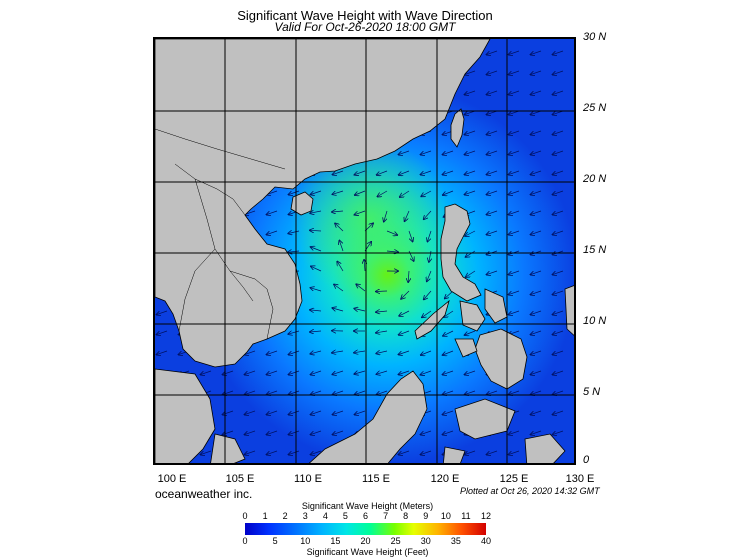 The image size is (755, 560). What do you see at coordinates (365, 529) in the screenshot?
I see `colorbar` at bounding box center [365, 529].